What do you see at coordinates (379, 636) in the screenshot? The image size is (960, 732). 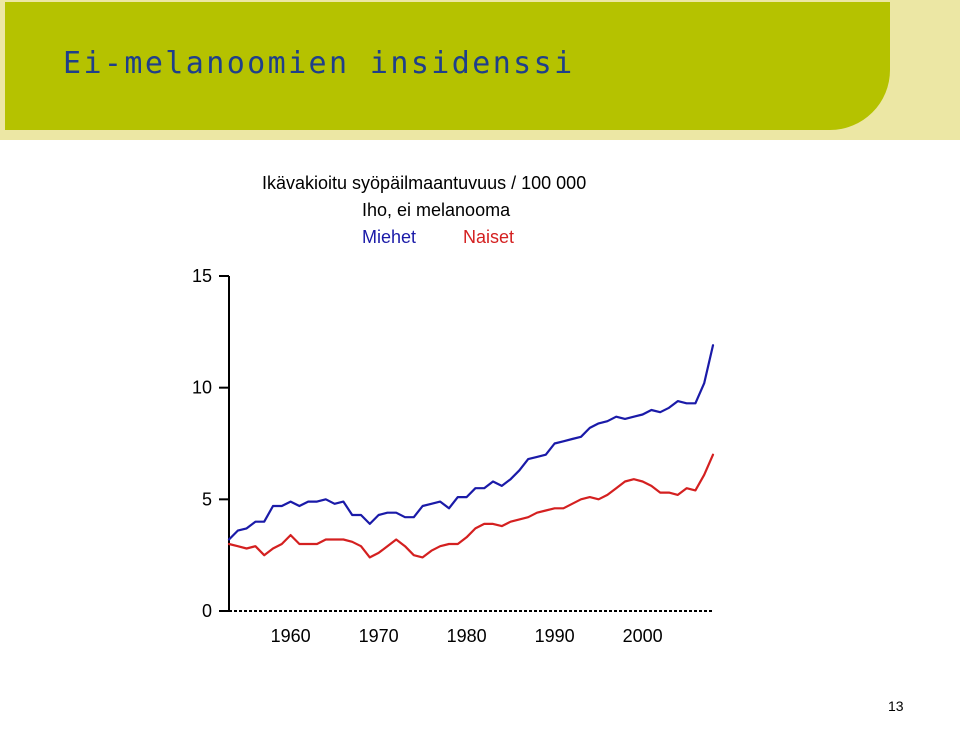 I see `x-tick-label: 1970` at bounding box center [379, 636].